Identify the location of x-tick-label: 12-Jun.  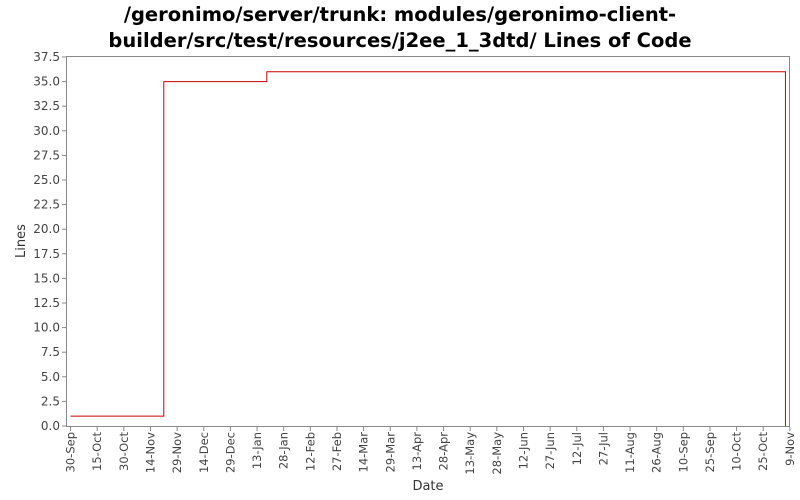
(523, 450).